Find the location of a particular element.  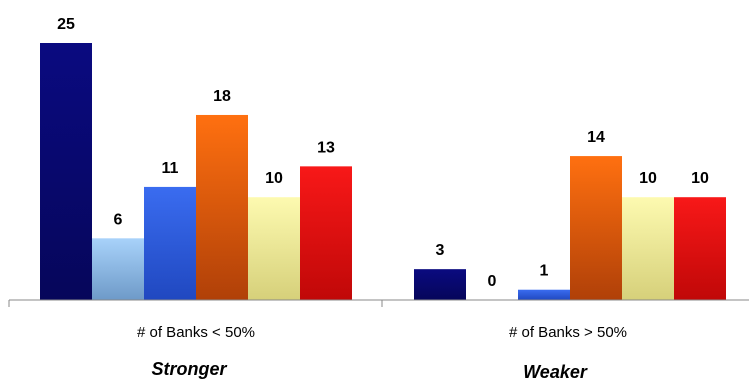

data-label: 11 is located at coordinates (170, 168).